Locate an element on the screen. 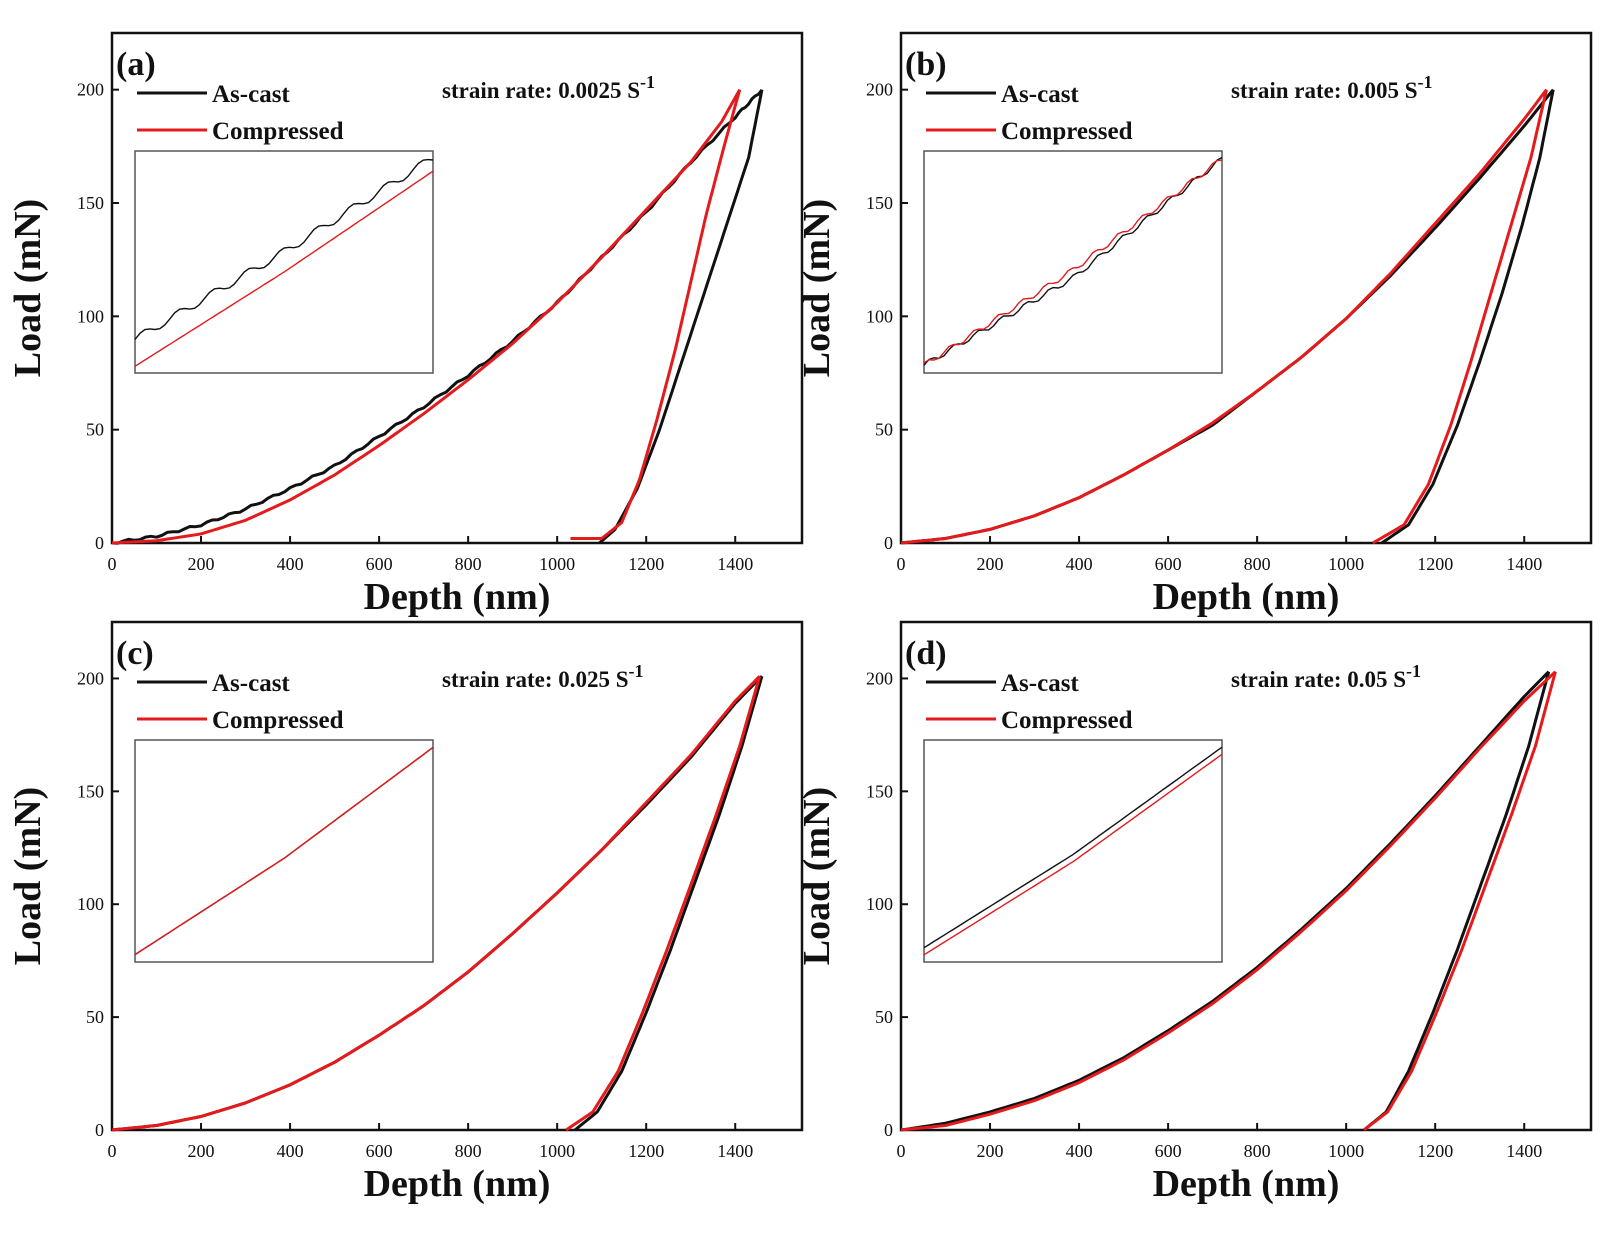  strain-rate-annotation: strain rate: 0.025 S-1 is located at coordinates (543, 676).